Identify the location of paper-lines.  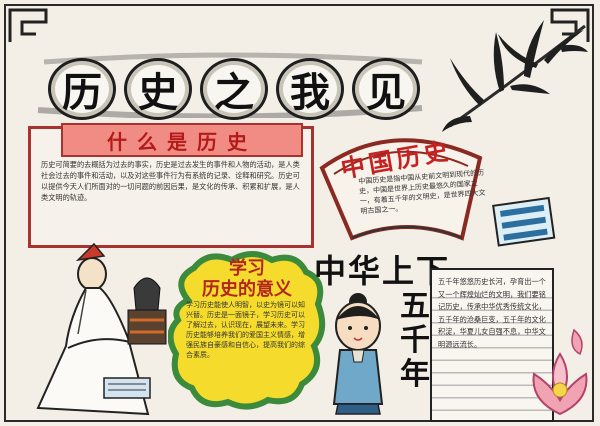
(492, 351).